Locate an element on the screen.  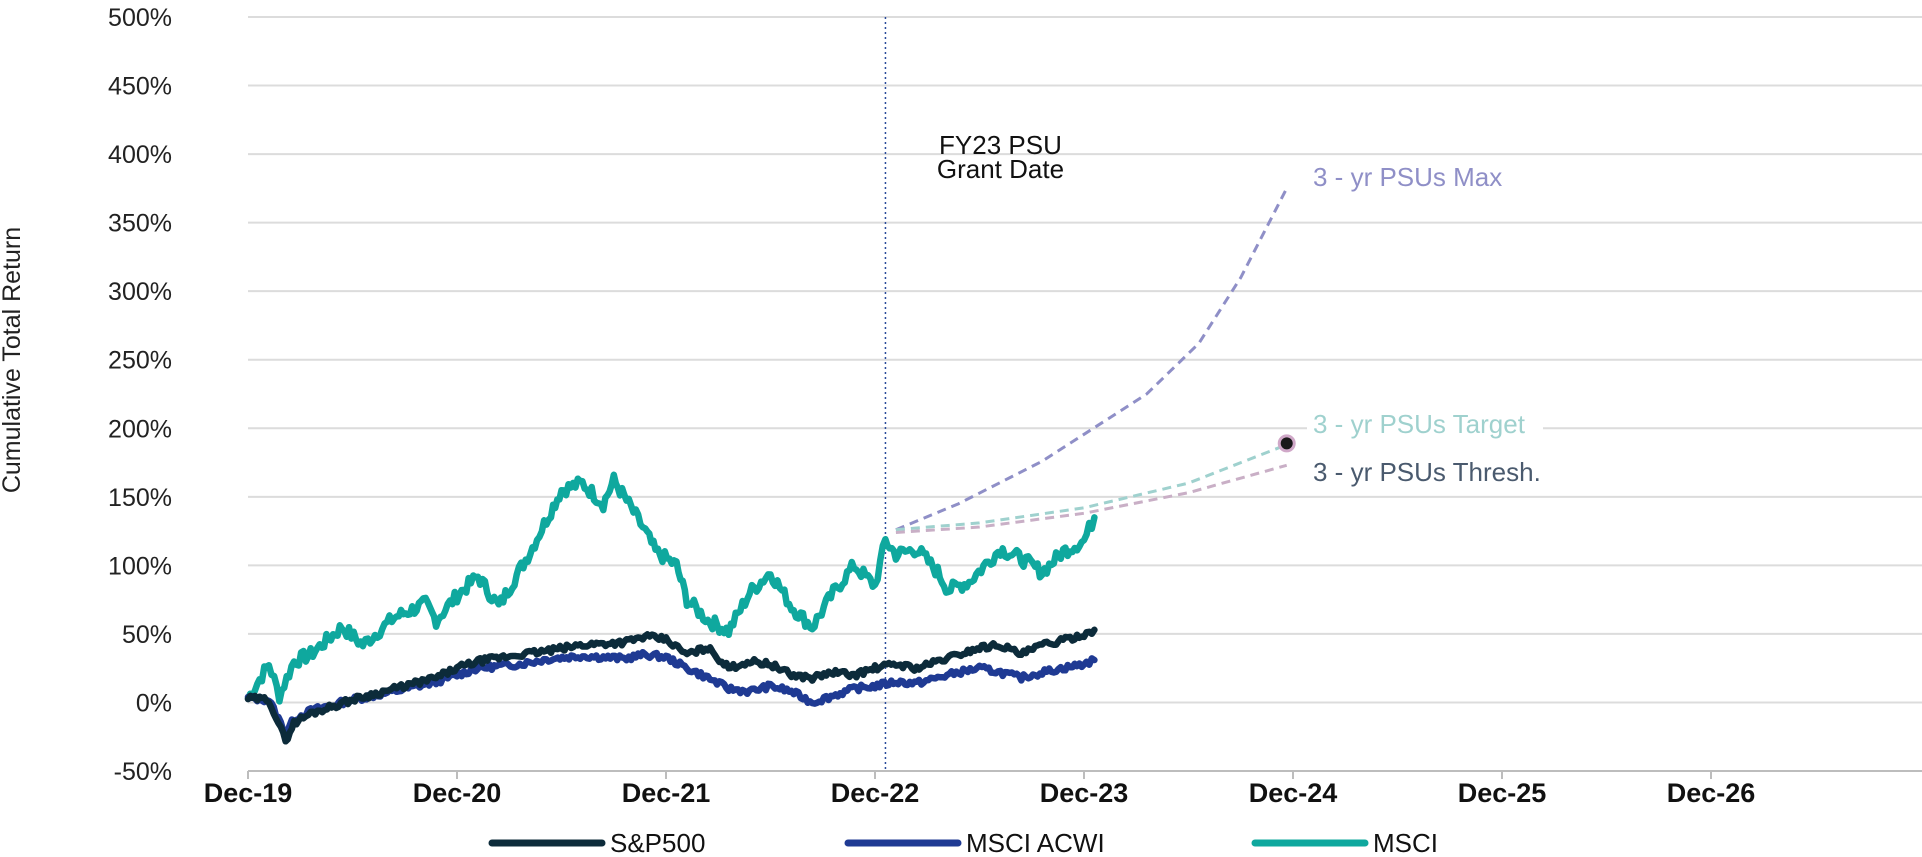
y-tick-label: 300% is located at coordinates (140, 292).